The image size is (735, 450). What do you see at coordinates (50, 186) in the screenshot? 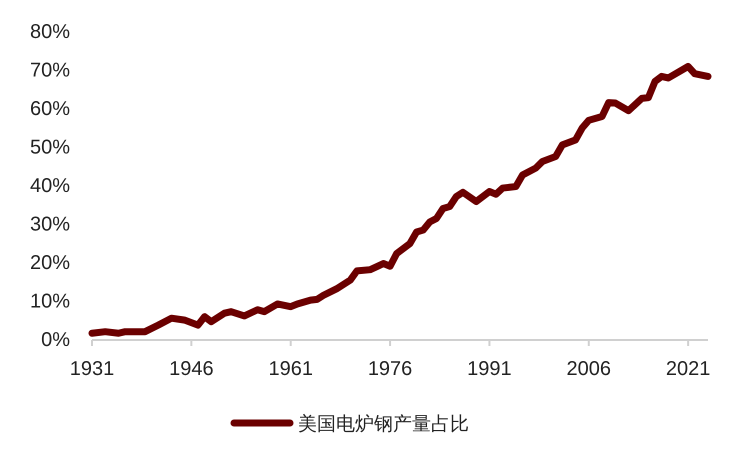
I see `y-tick-label: 40%` at bounding box center [50, 186].